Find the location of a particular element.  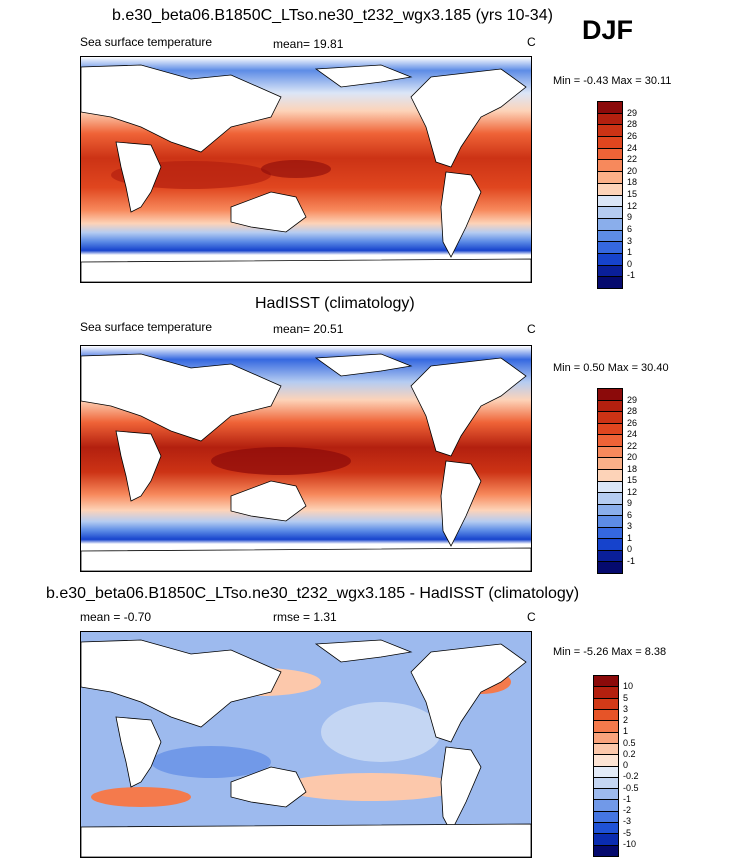

colorbar-tick-label: -2 is located at coordinates (627, 810).